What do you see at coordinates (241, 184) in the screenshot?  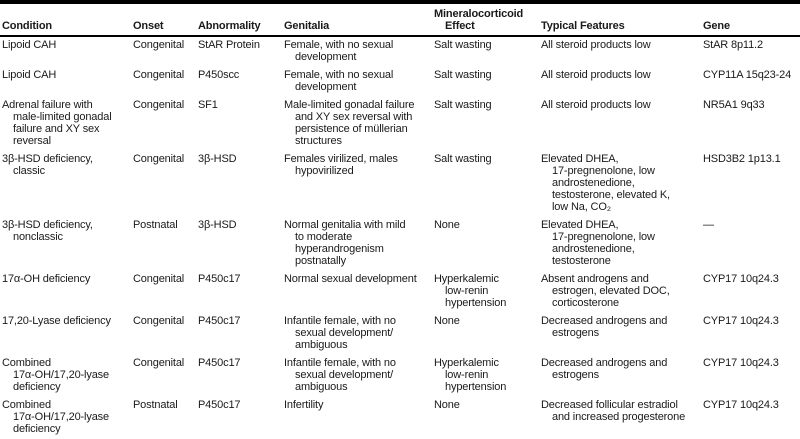 I see `cell-abnormality: 3β-HSD` at bounding box center [241, 184].